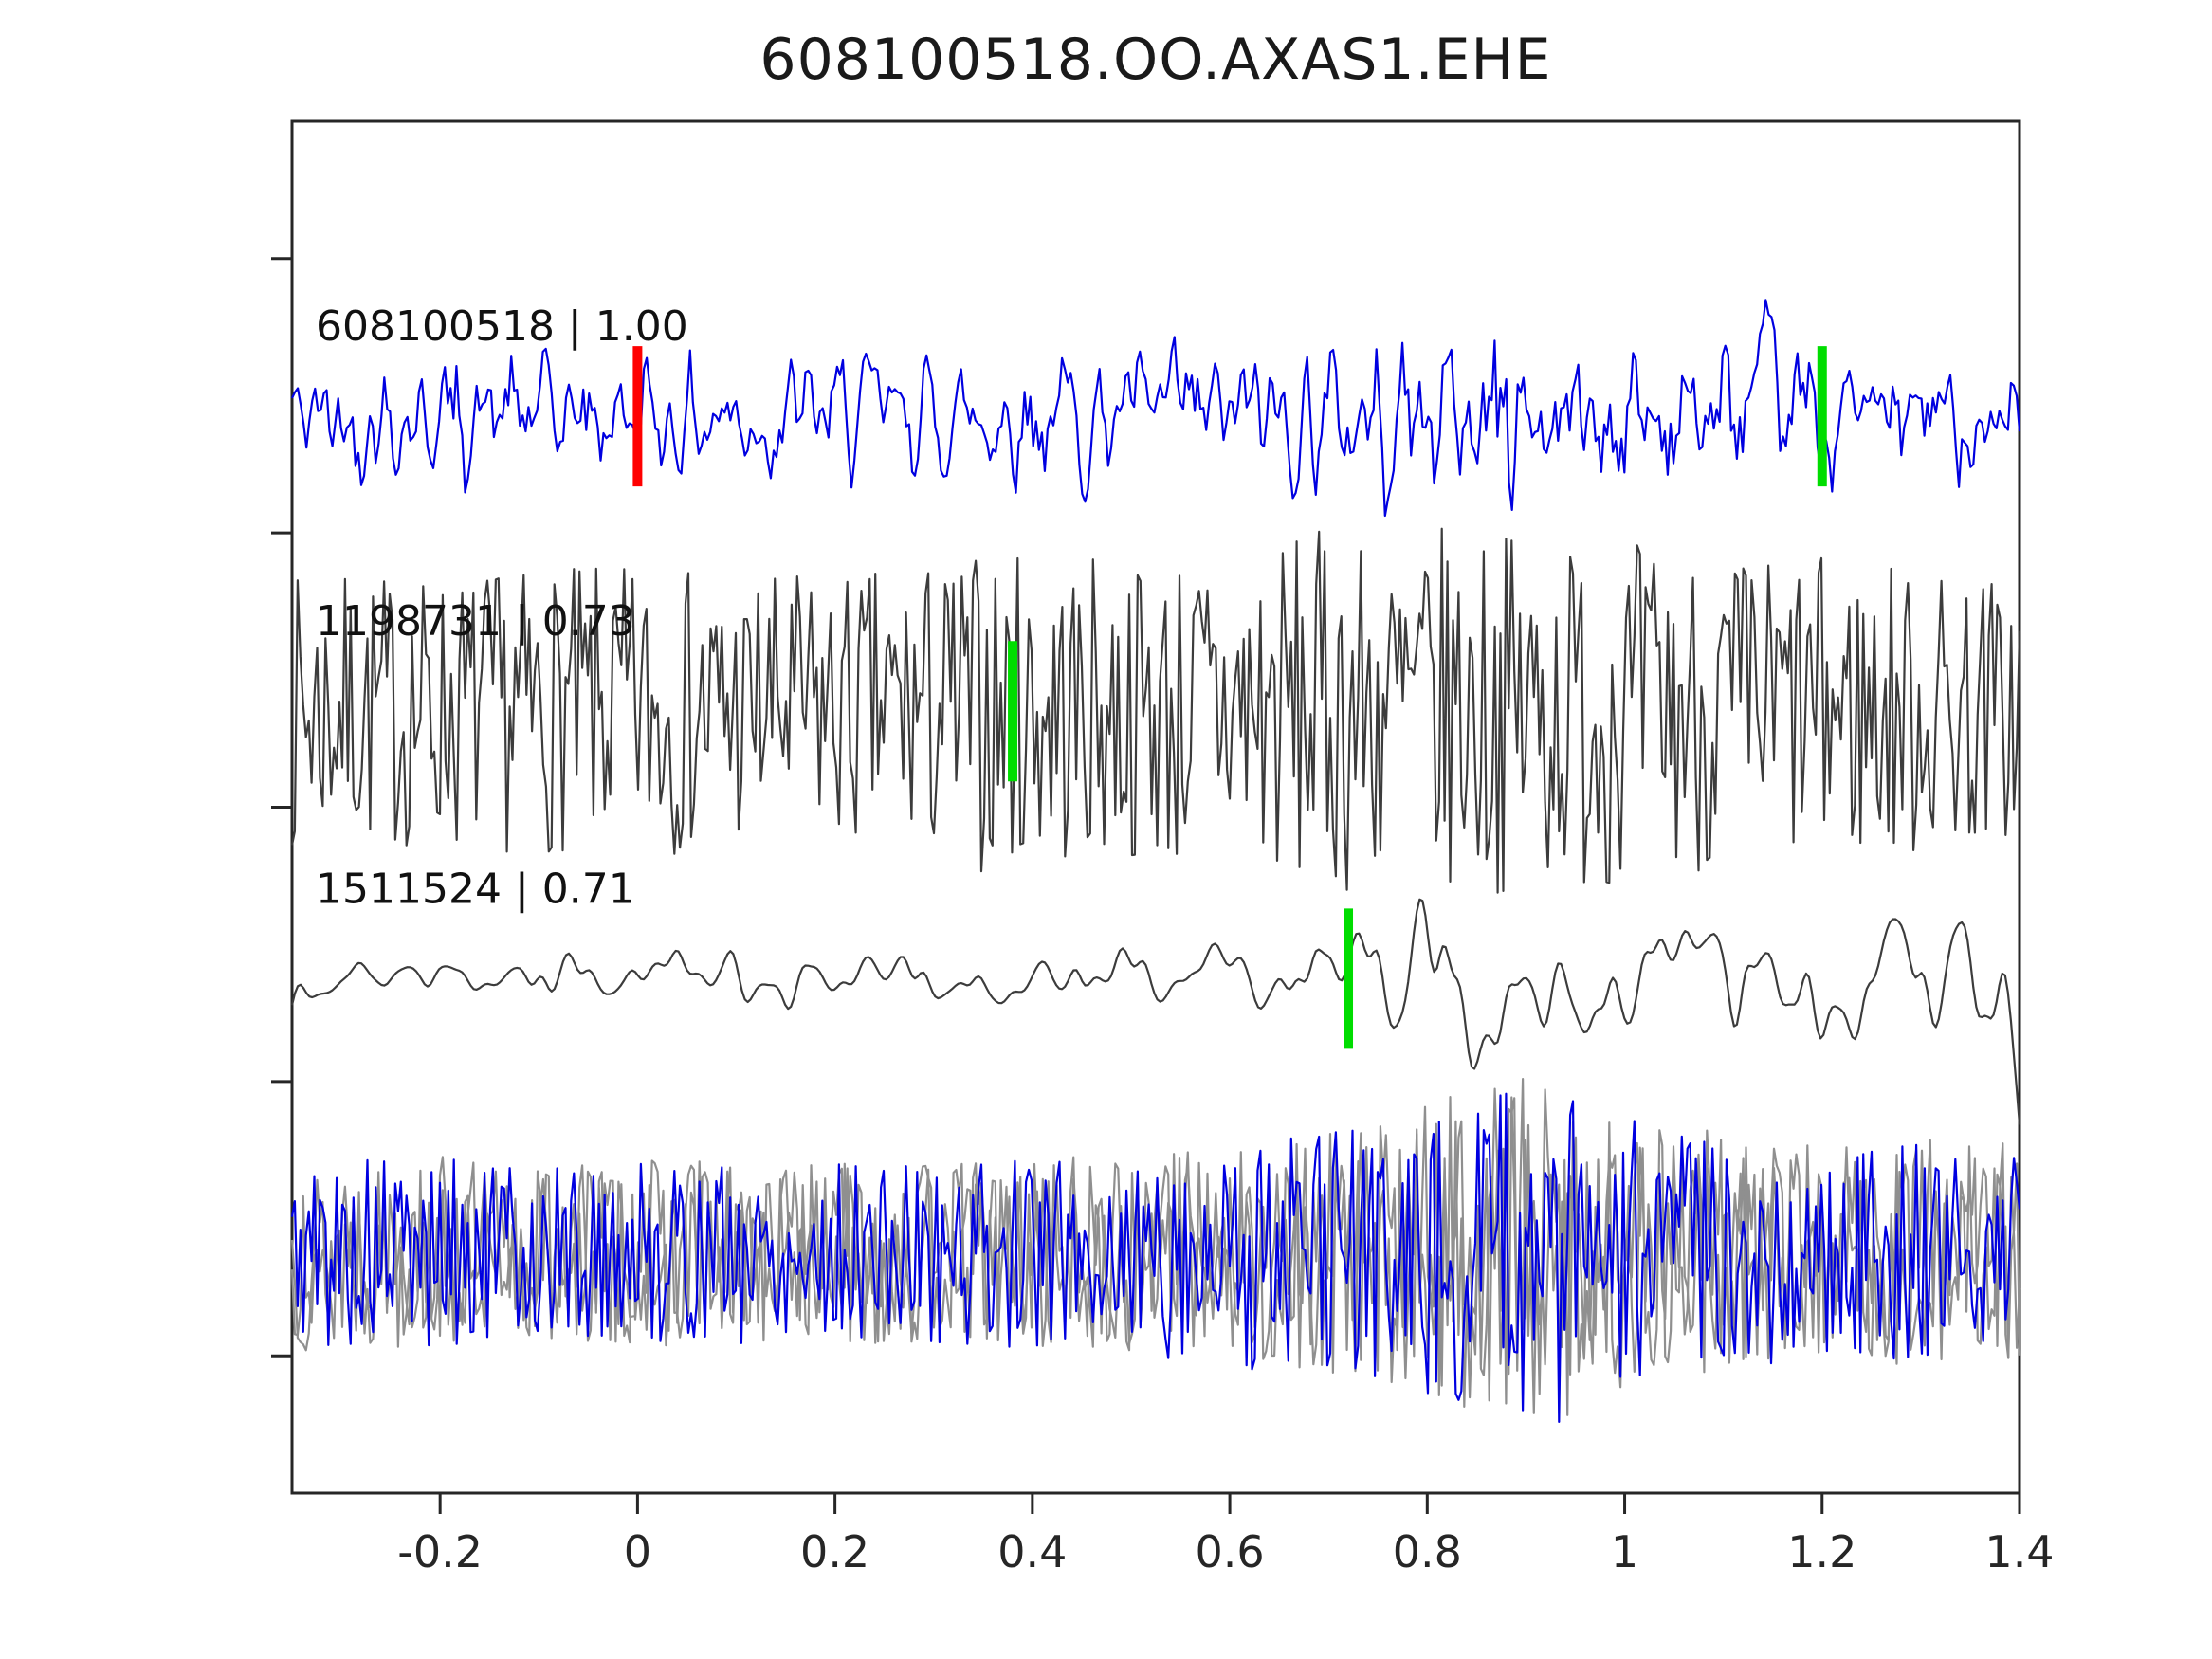 This screenshot has height=1659, width=2212. Describe the element at coordinates (1821, 1551) in the screenshot. I see `x-axis-tick-label: 1.2` at that location.